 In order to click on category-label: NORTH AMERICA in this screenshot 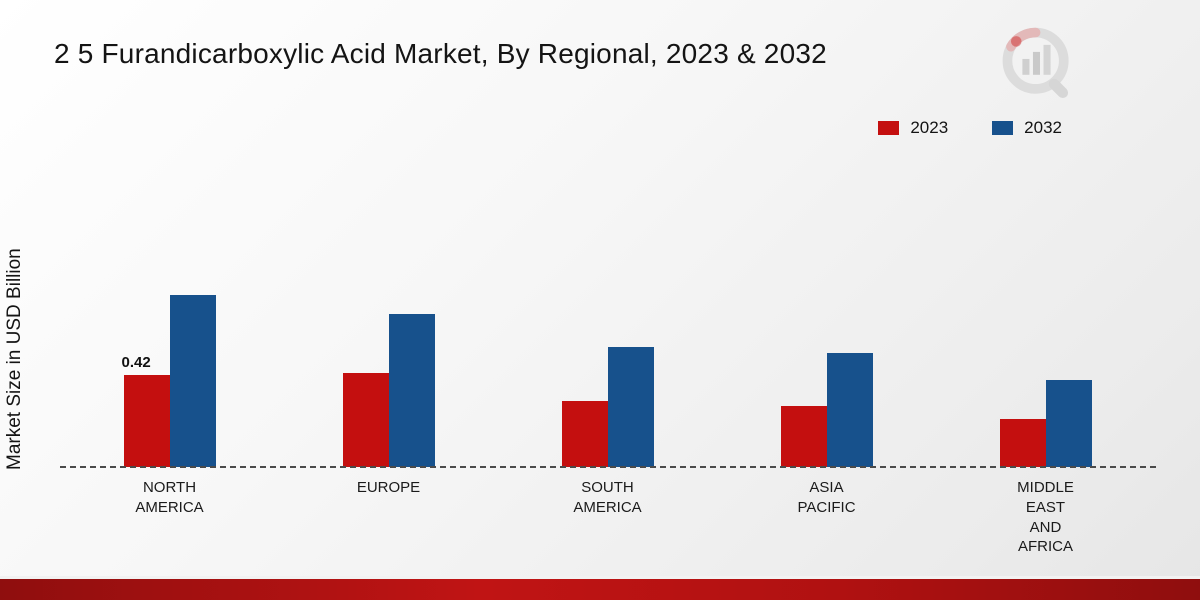, I will do `click(169, 497)`.